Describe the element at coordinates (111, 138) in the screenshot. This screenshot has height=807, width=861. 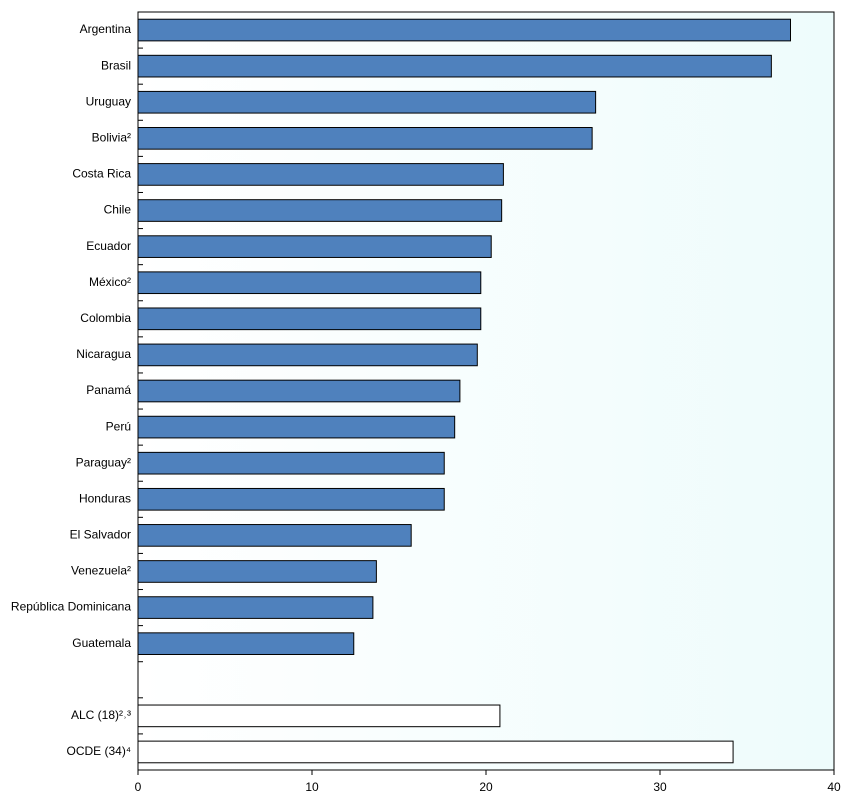
I see `y-tick-label: Bolivia²` at that location.